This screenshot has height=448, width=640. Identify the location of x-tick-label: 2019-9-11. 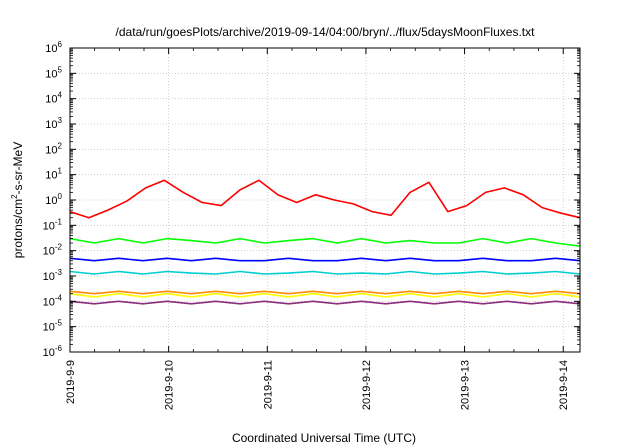
(268, 384).